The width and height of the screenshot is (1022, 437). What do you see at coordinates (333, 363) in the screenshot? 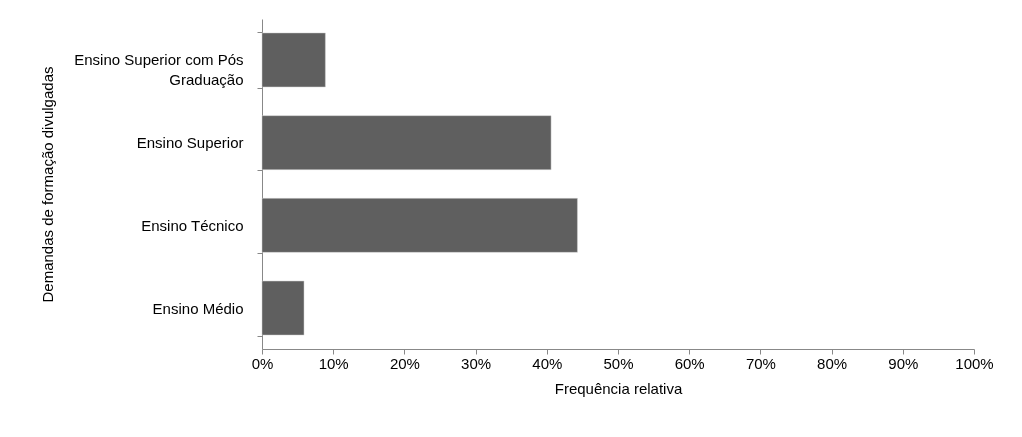
I see `x-tick-label: 10%` at bounding box center [333, 363].